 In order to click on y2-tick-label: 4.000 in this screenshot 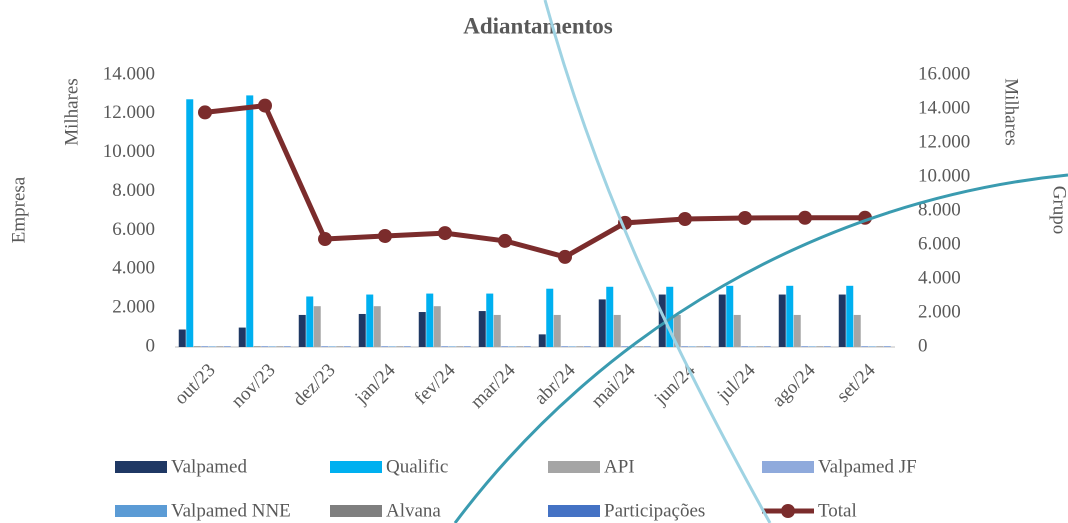, I will do `click(939, 277)`.